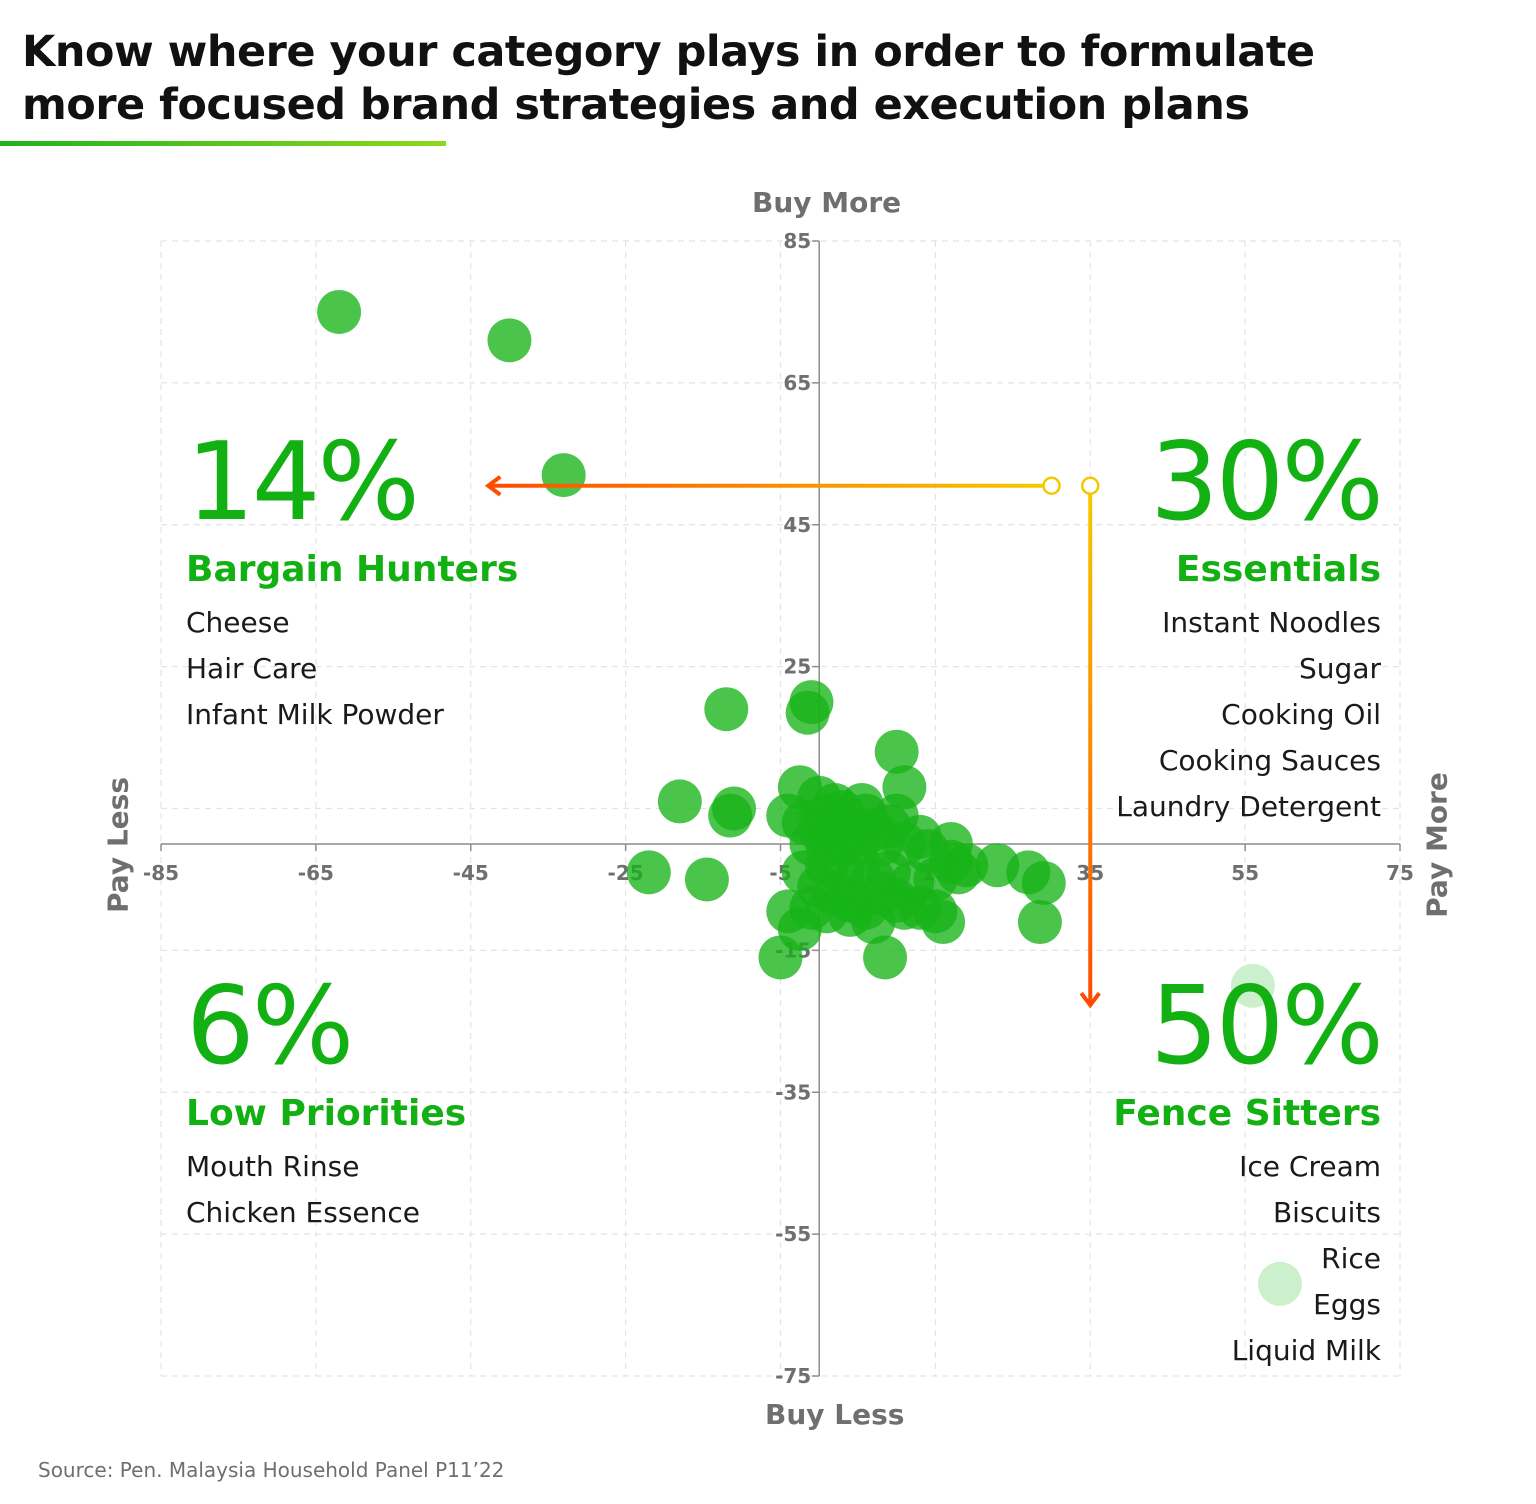 The height and width of the screenshot is (1504, 1536). Describe the element at coordinates (767, 485) in the screenshot. I see `arrow-shaft-left` at that location.